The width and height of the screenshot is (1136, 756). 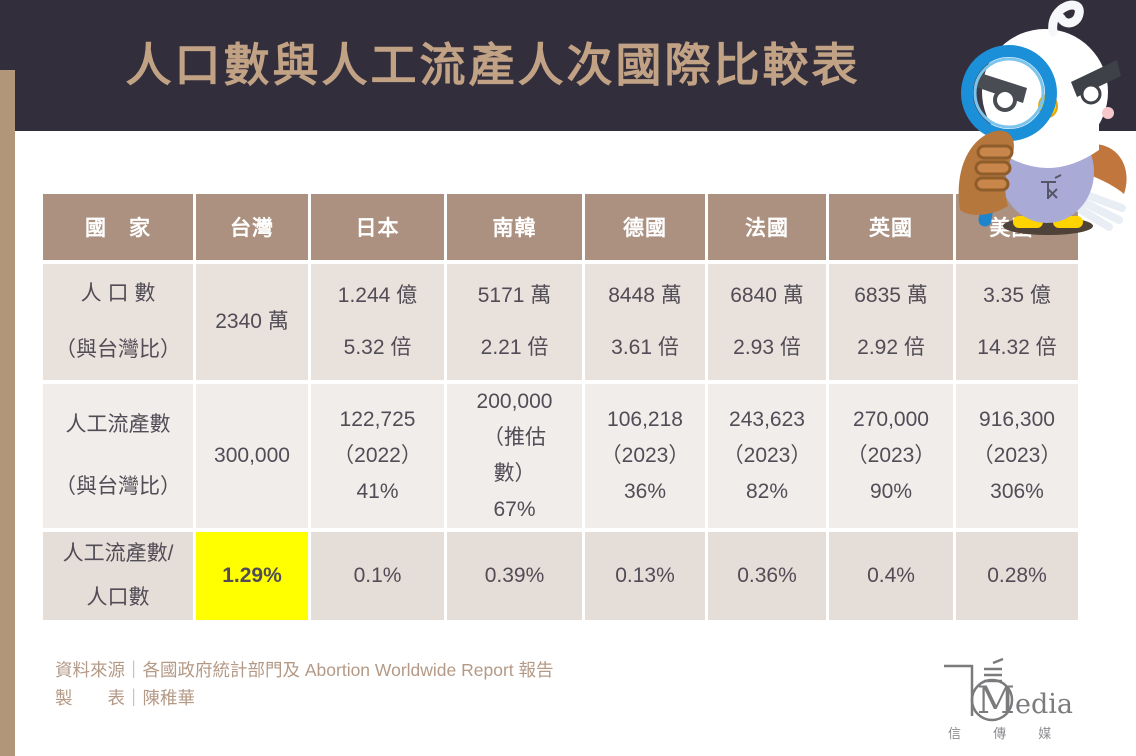 What do you see at coordinates (377, 576) in the screenshot?
I see `cell-ratio-japan: 0.1%` at bounding box center [377, 576].